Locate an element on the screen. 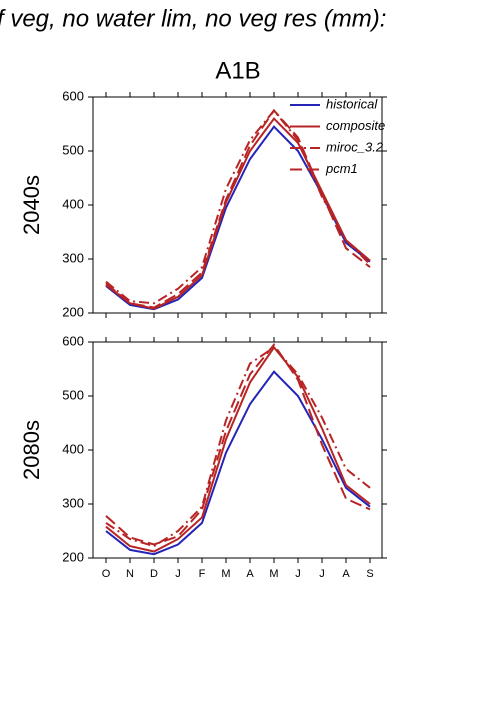  x-tick-label: O is located at coordinates (106, 574).